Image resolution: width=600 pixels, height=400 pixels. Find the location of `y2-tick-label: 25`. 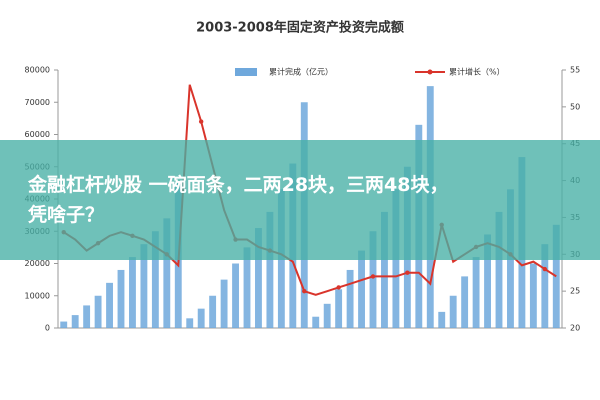

y2-tick-label: 25 is located at coordinates (575, 291).